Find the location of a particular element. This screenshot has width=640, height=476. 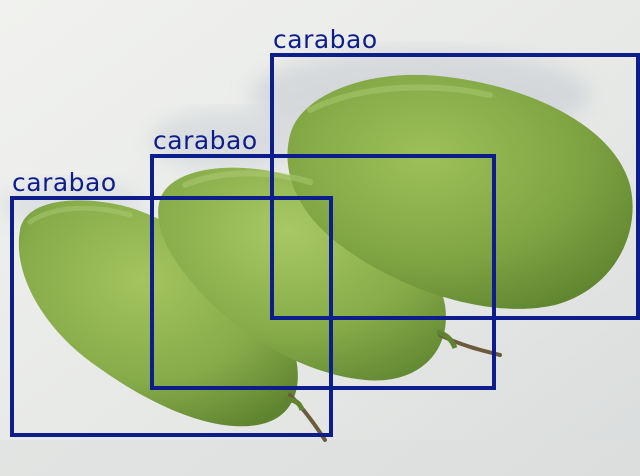

surface-edge is located at coordinates (320, 458).